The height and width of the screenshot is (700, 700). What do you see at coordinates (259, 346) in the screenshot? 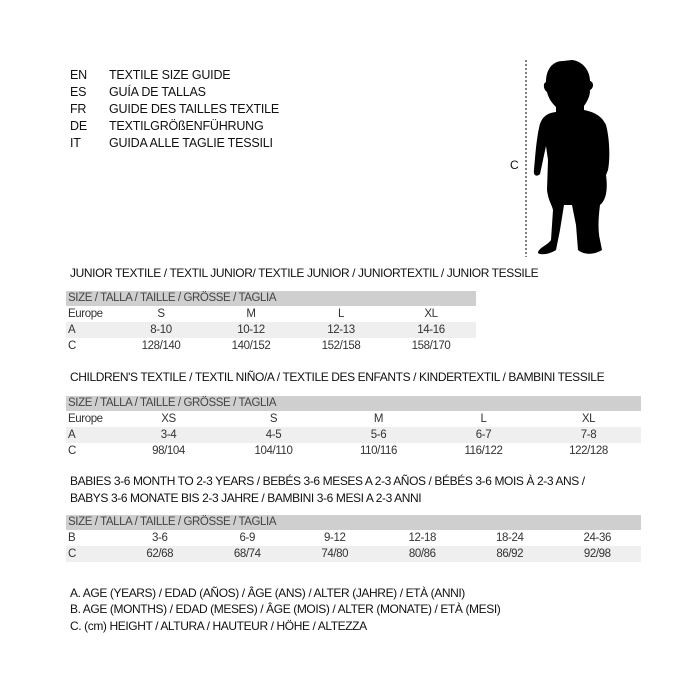
I see `table-row: C 128/140 140/152 152/158 158/170` at bounding box center [259, 346].